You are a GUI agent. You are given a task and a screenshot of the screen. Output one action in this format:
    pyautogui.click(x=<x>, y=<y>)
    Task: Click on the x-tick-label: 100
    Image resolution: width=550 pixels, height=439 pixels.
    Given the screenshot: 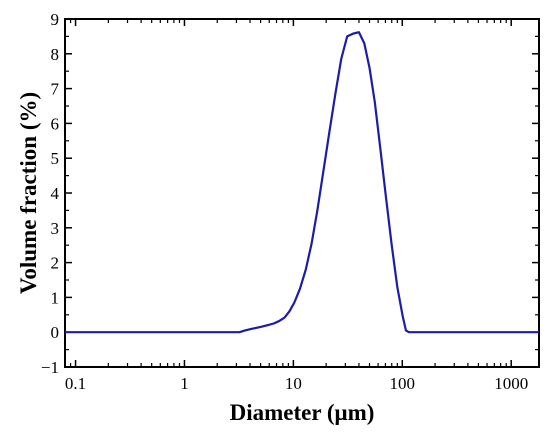 What is the action you would take?
    pyautogui.click(x=403, y=383)
    